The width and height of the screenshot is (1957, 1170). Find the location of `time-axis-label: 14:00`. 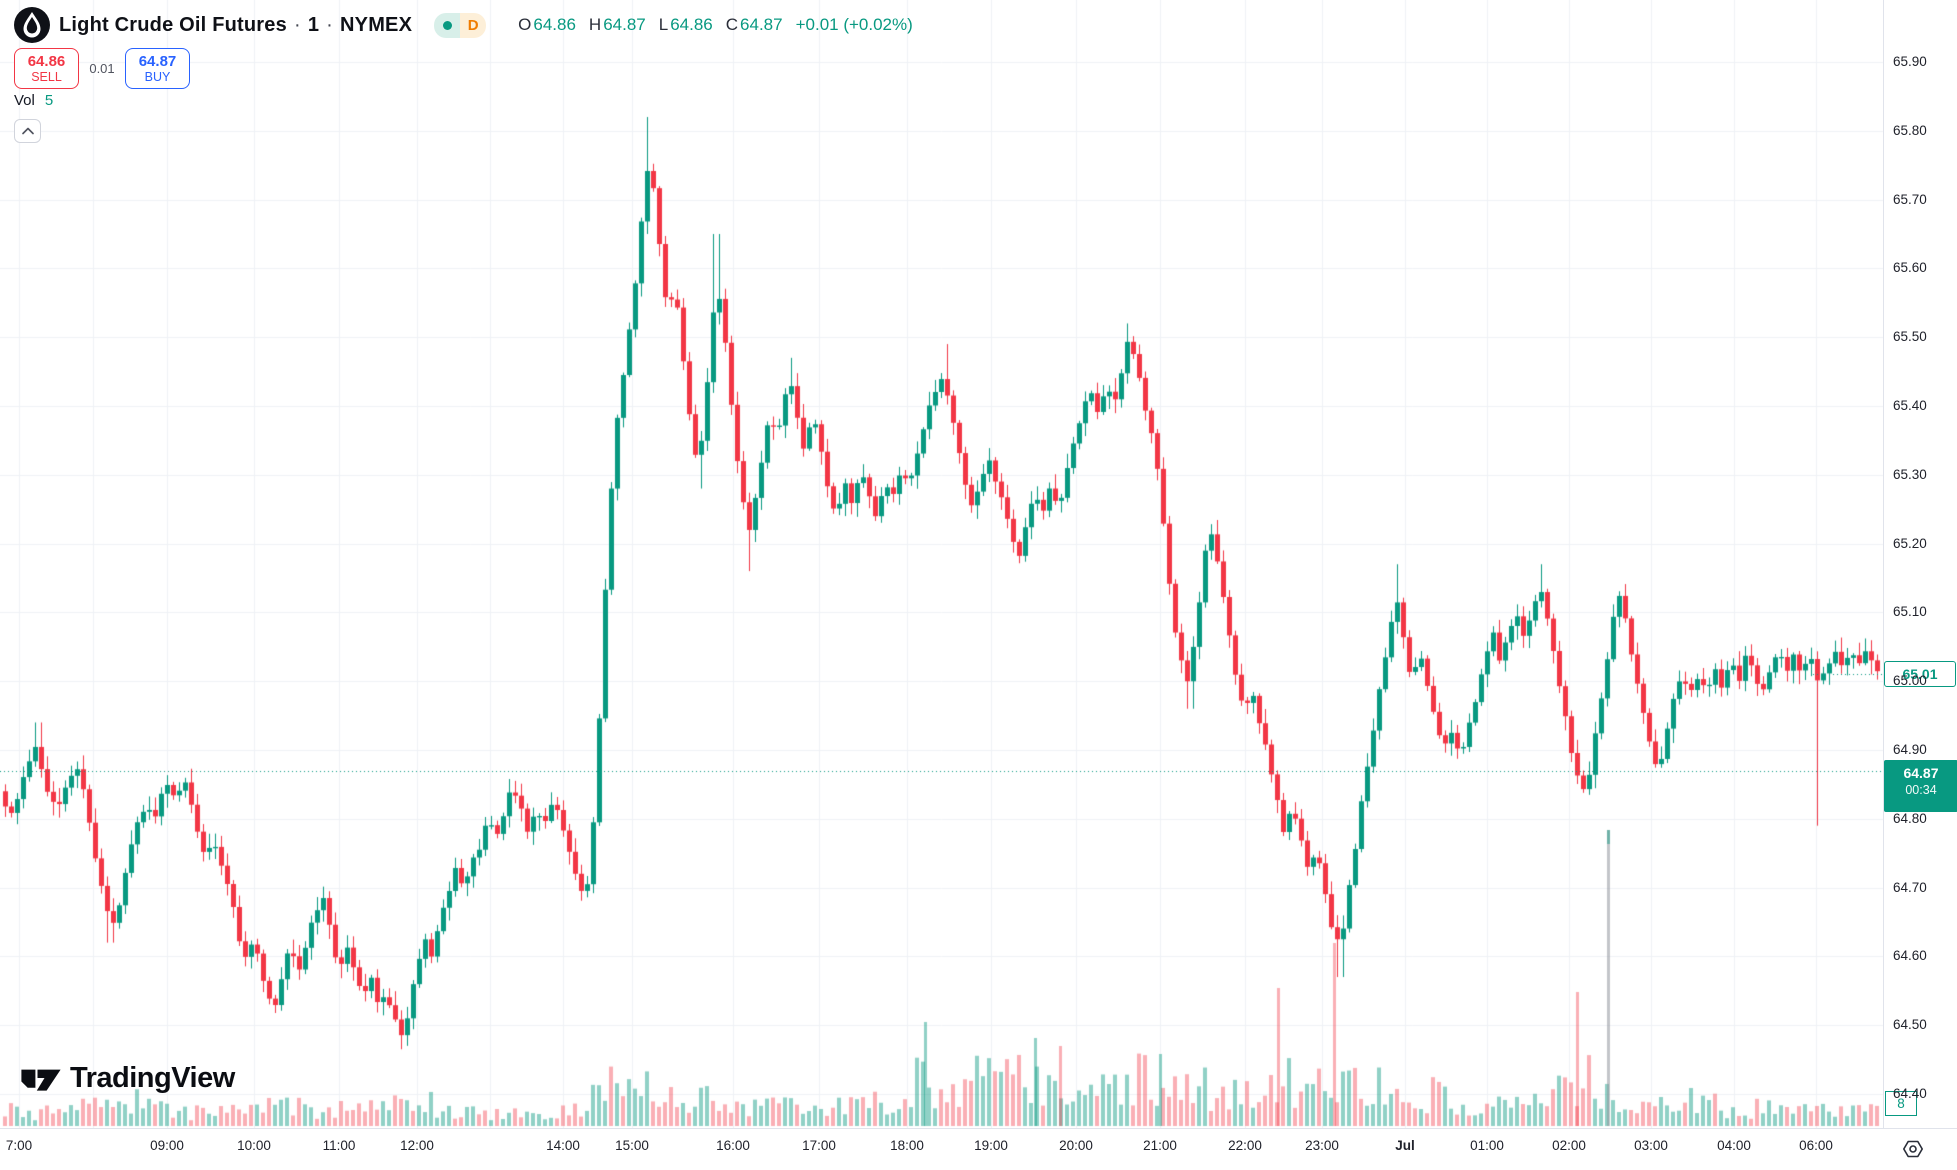

time-axis-label: 14:00 is located at coordinates (563, 1145).